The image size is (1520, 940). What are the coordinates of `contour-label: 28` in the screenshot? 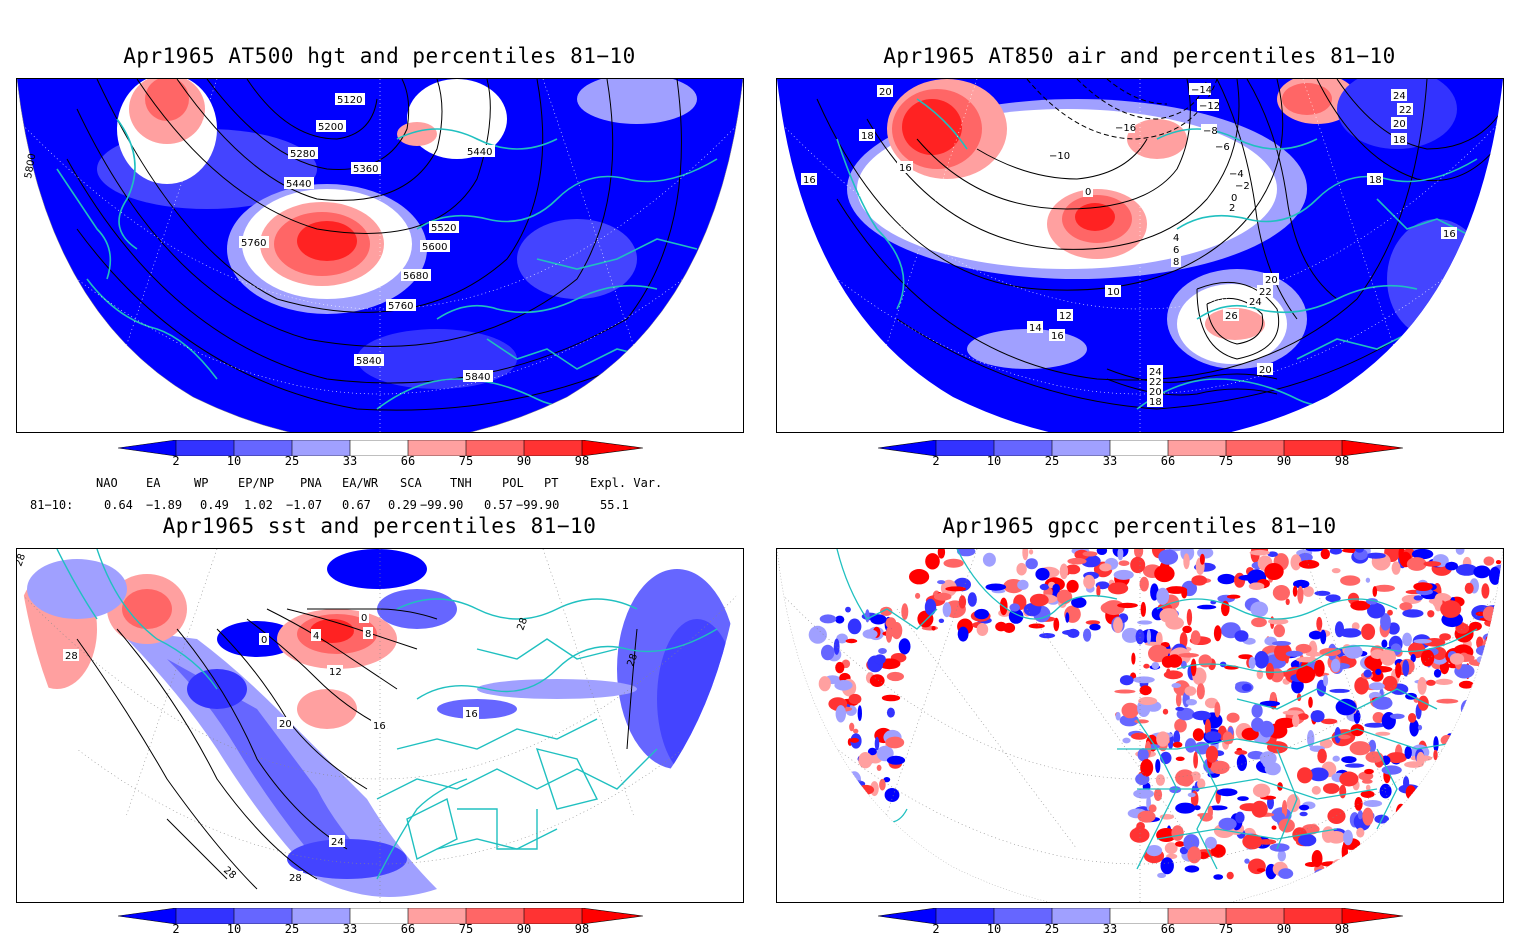 It's located at (295, 878).